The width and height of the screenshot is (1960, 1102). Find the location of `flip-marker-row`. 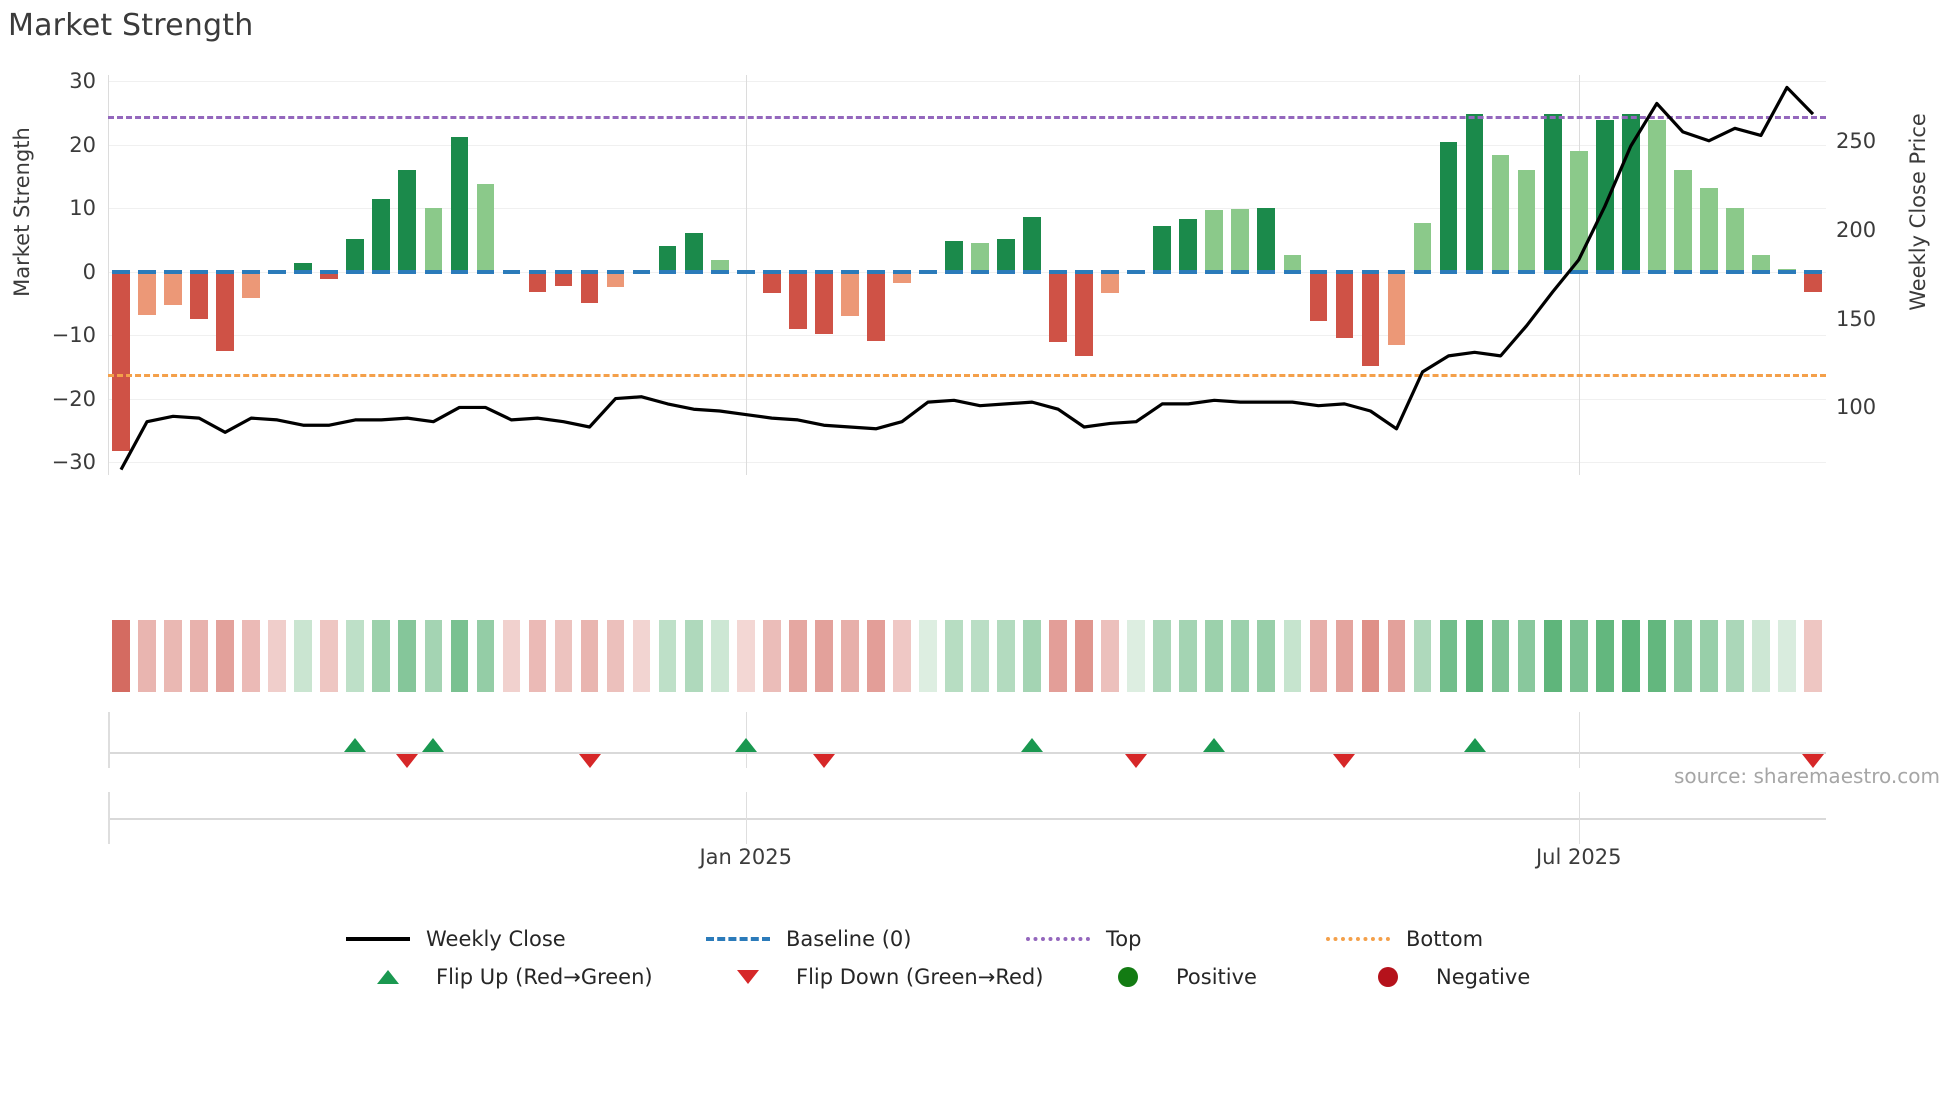

flip-marker-row is located at coordinates (967, 746).